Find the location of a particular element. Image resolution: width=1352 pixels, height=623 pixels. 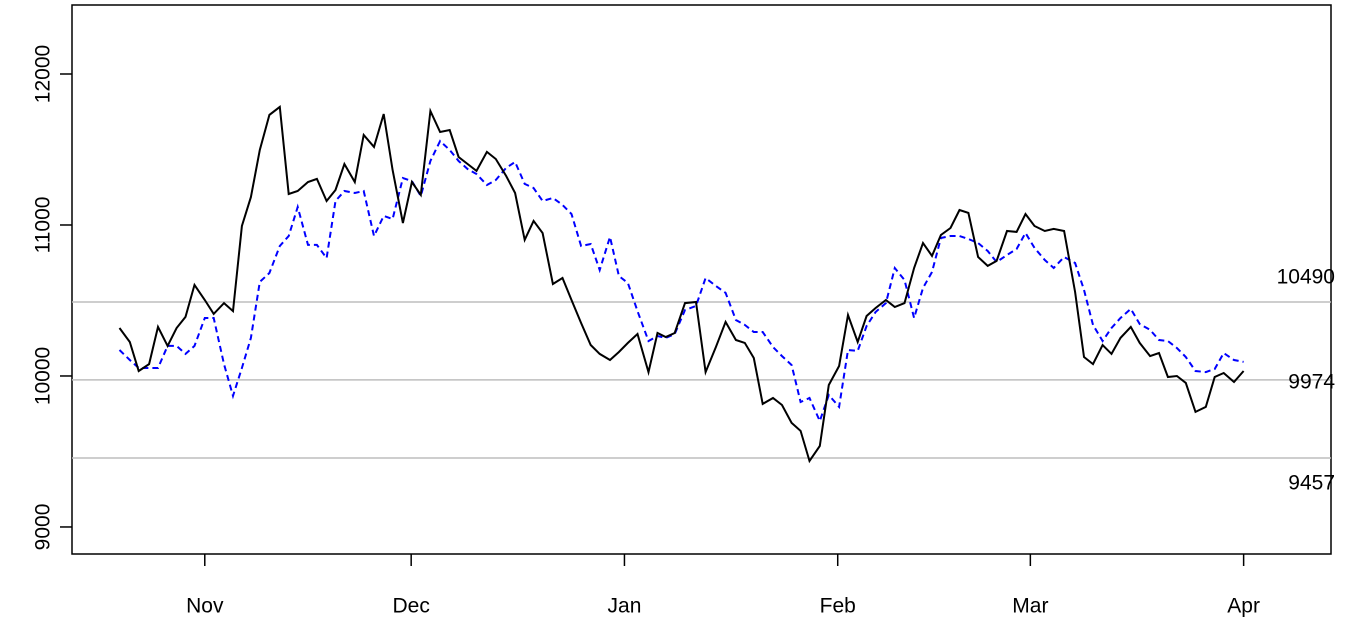

x-tick-label: Feb is located at coordinates (838, 606).